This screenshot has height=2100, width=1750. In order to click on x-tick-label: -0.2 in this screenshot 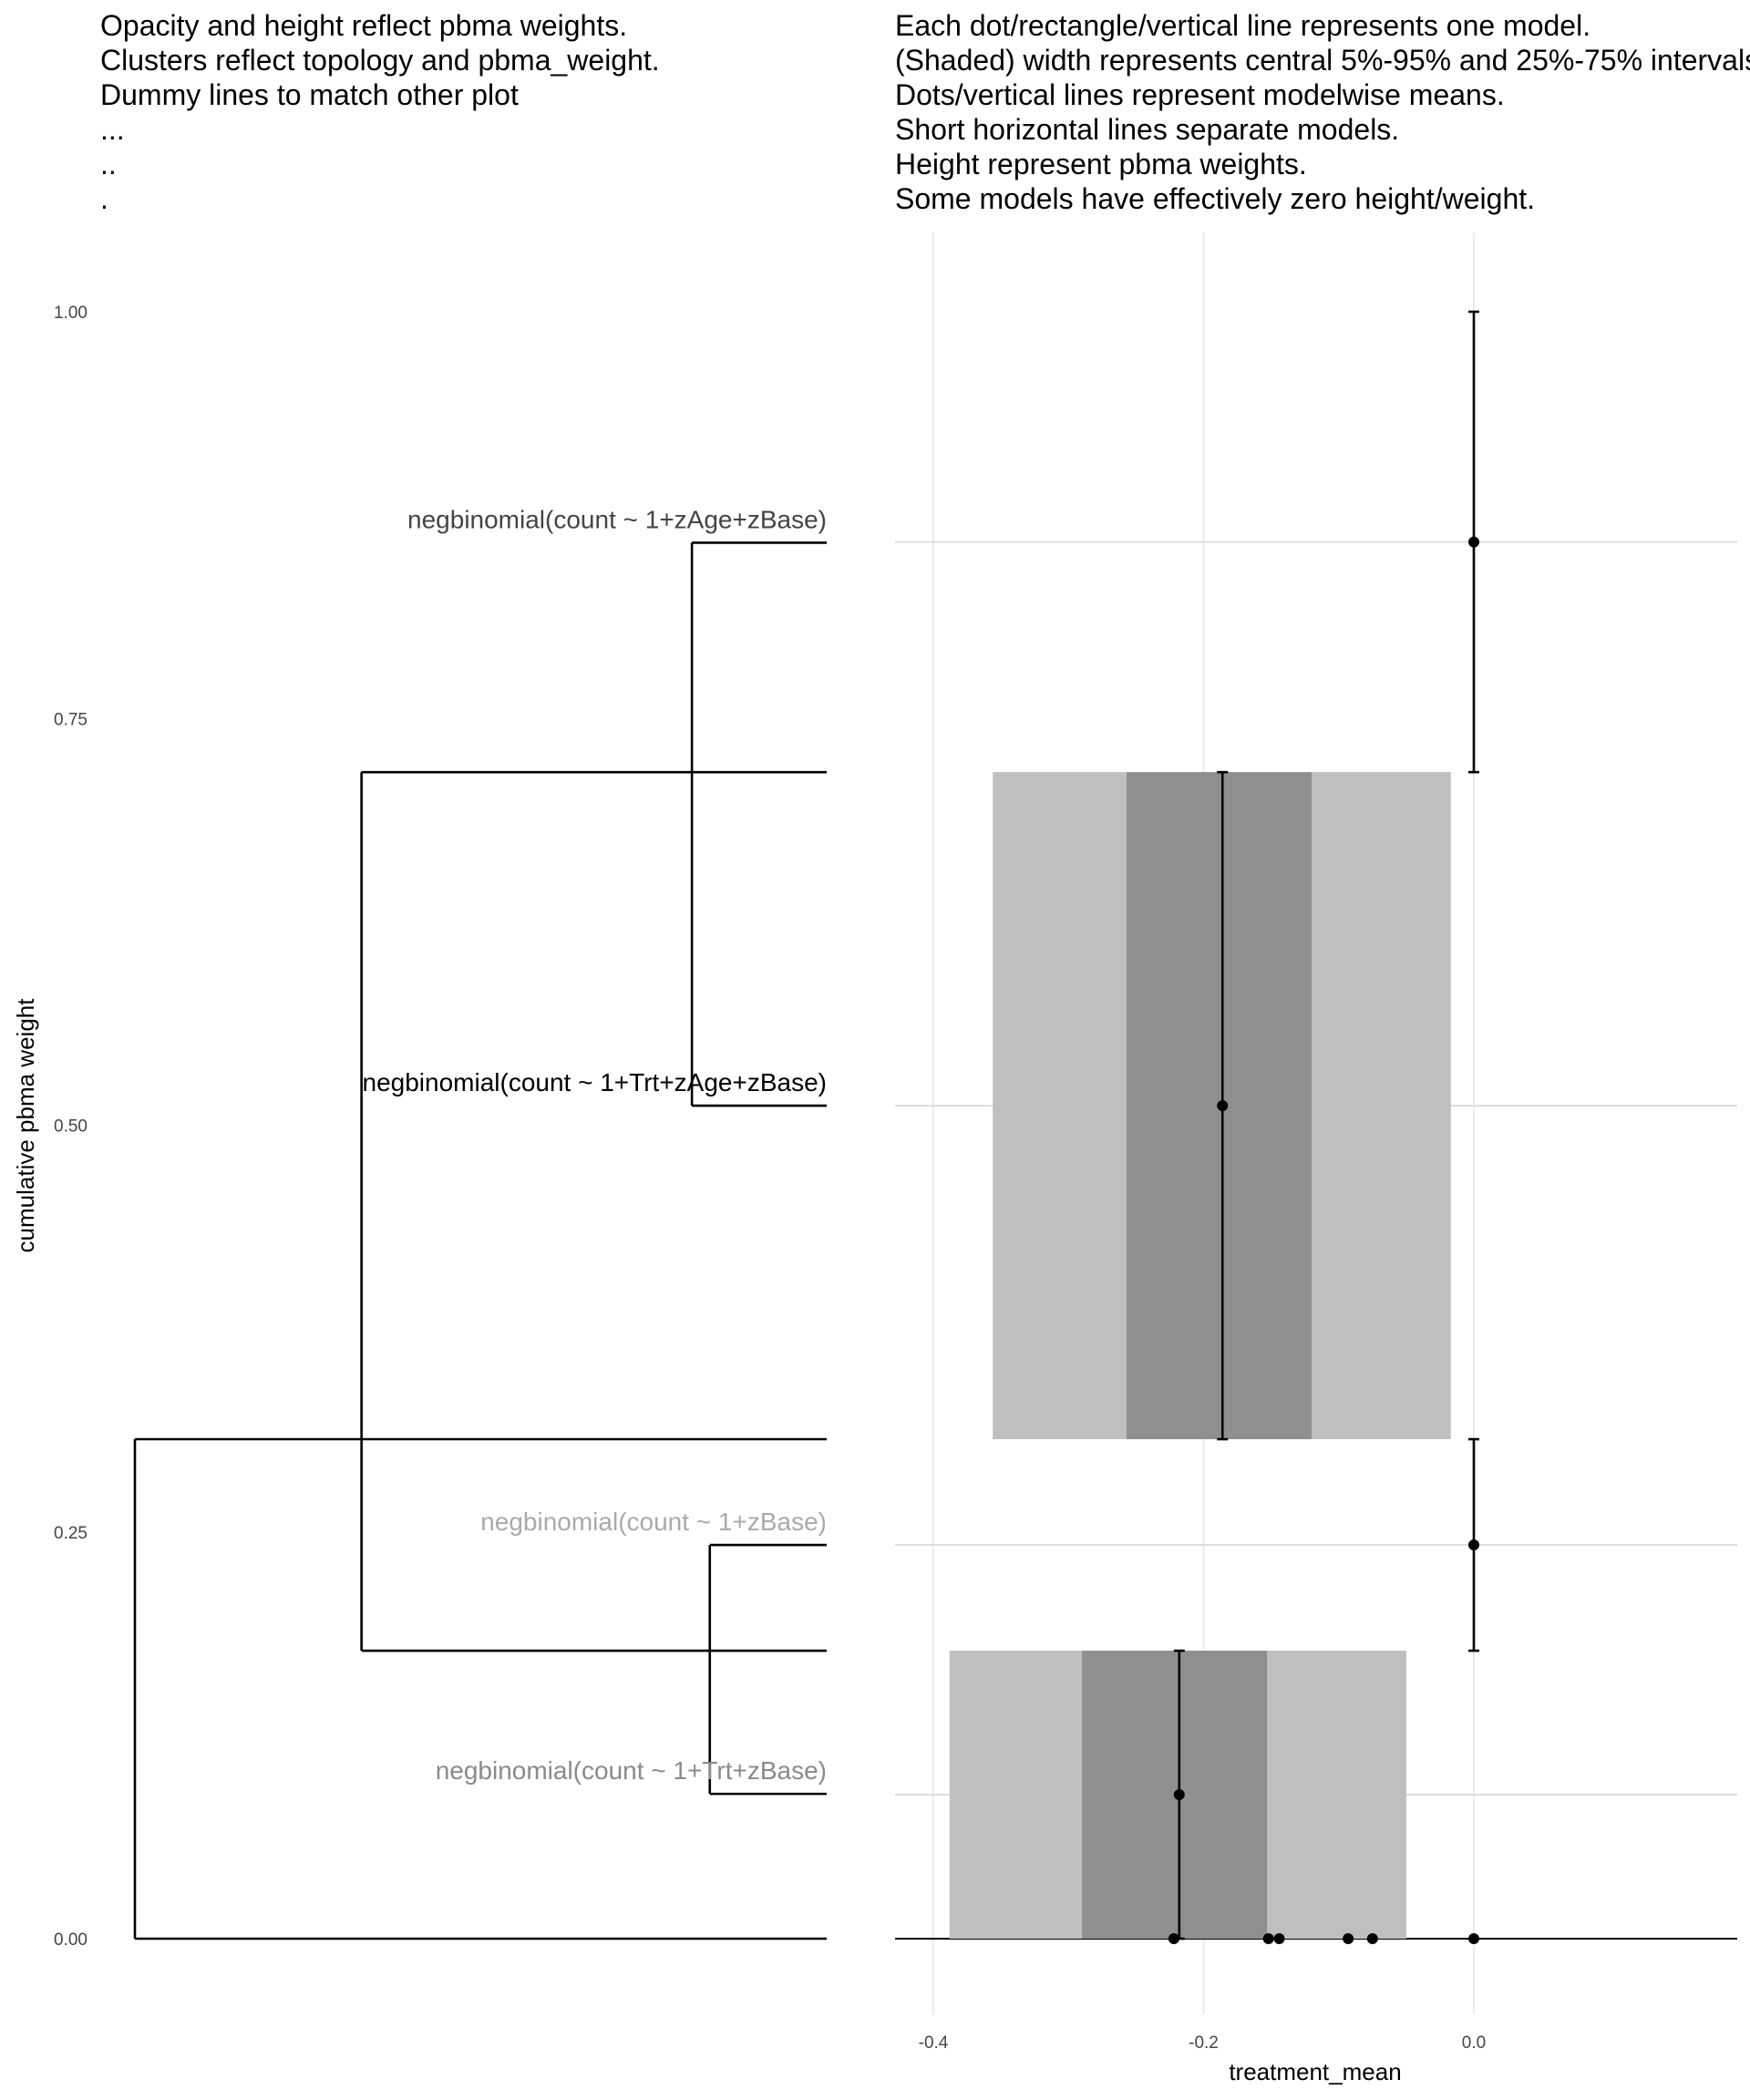, I will do `click(1204, 2043)`.